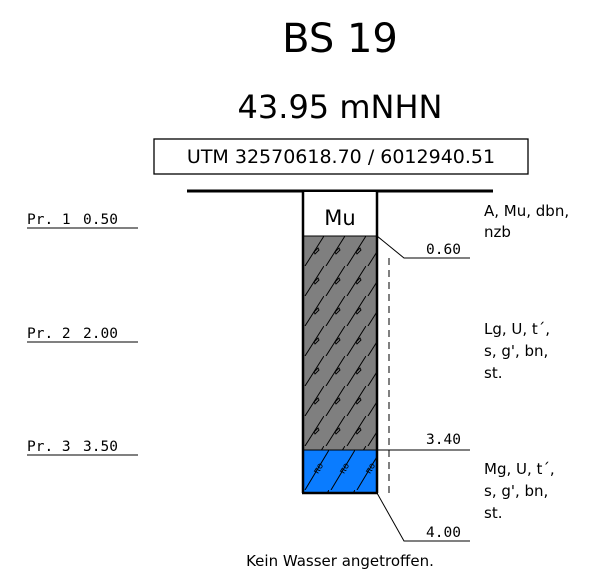  What do you see at coordinates (82, 334) in the screenshot?
I see `sample-2: Pr. 2 2.00` at bounding box center [82, 334].